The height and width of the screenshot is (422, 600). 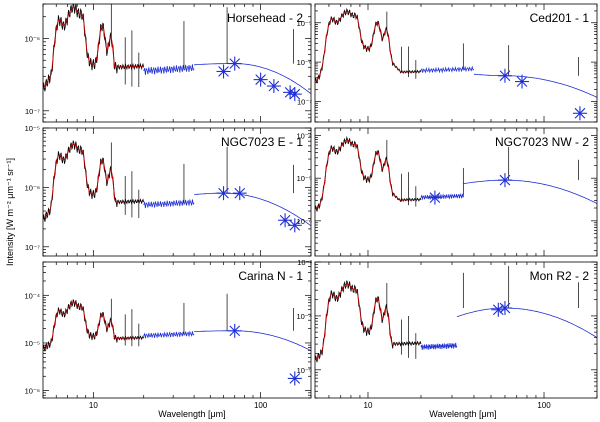 What do you see at coordinates (304, 262) in the screenshot?
I see `y-tick-label: 10⁻³` at bounding box center [304, 262].